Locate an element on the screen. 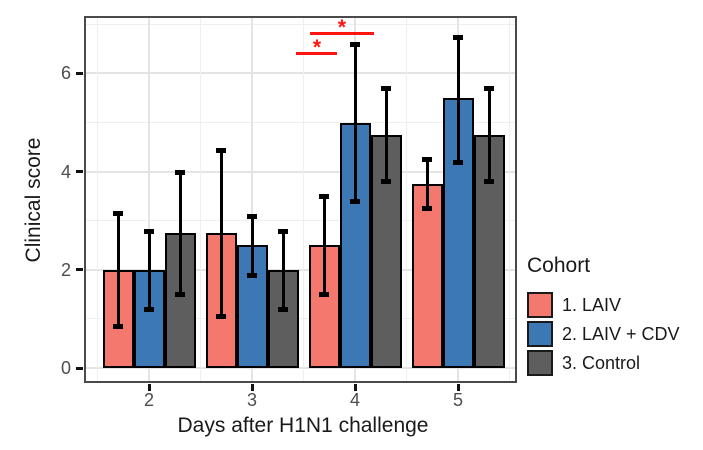  errorbar-day2-laiv-cdv is located at coordinates (149, 270).